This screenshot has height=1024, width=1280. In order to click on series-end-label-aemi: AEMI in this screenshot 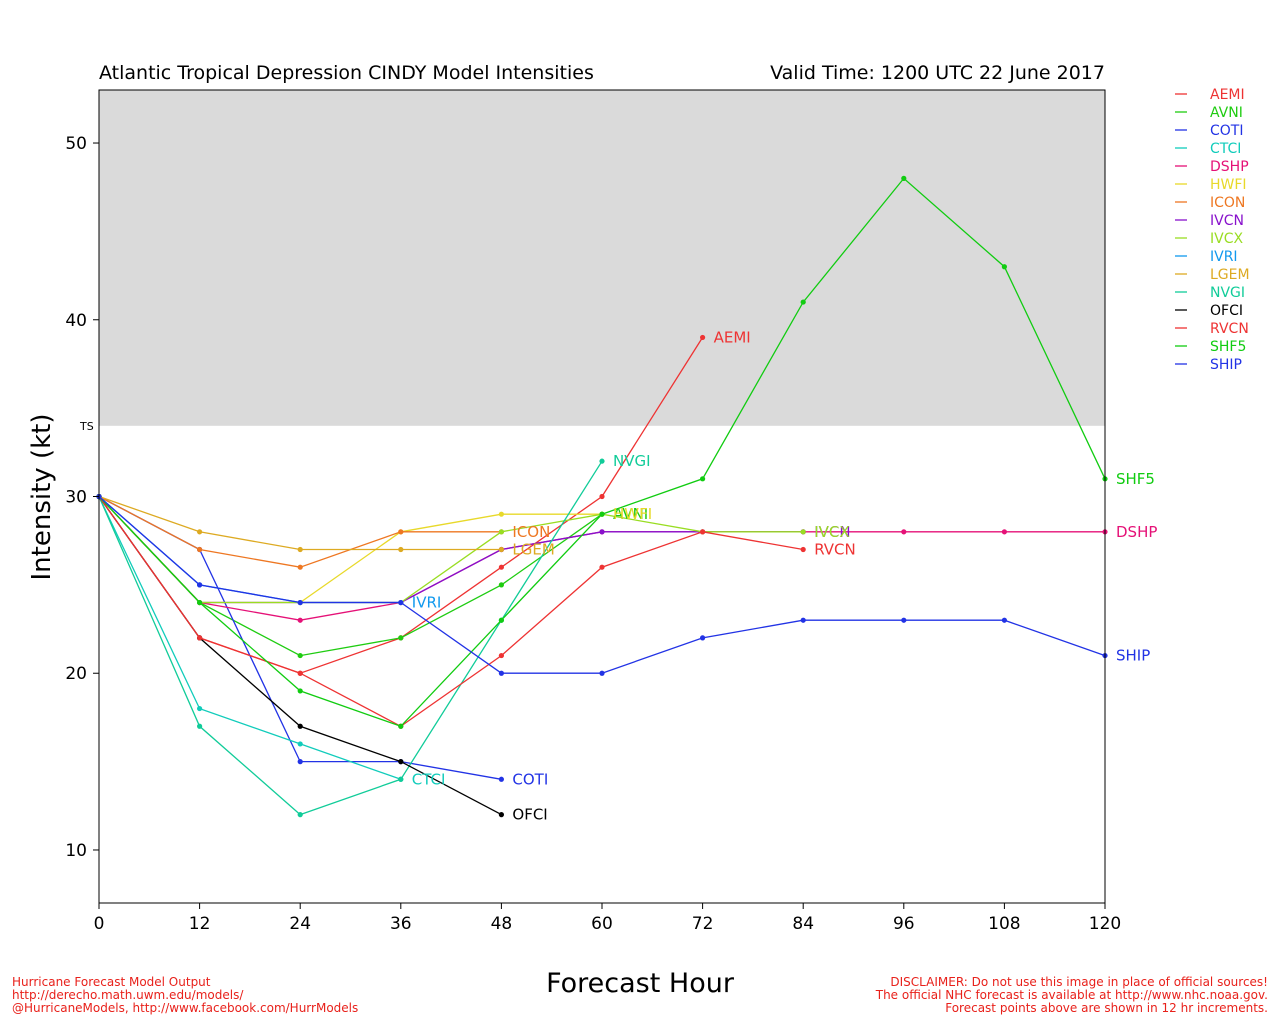, I will do `click(732, 337)`.